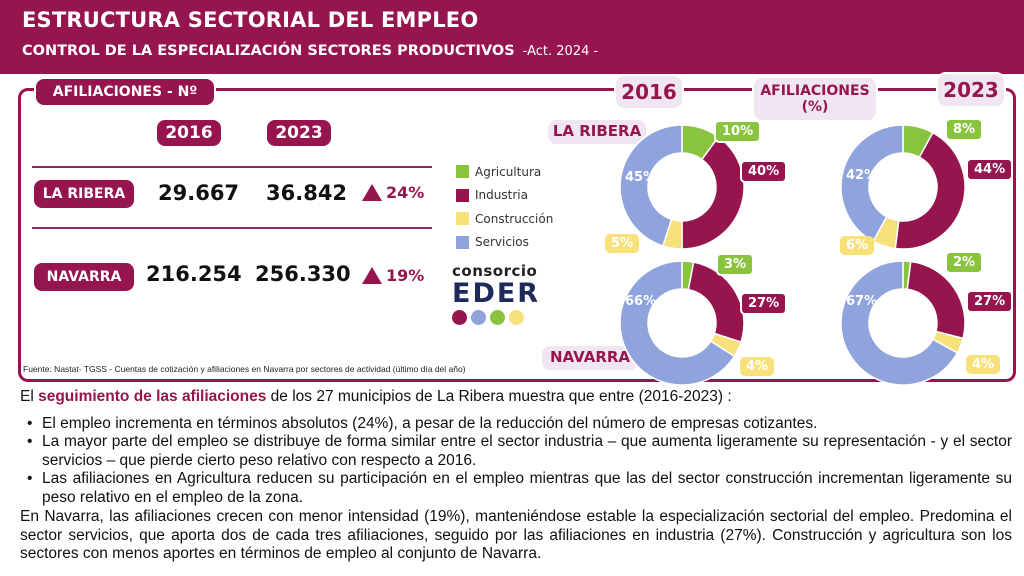  I want to click on page-title: ESTRUCTURA SECTORIAL DEL EMPLEO, so click(250, 20).